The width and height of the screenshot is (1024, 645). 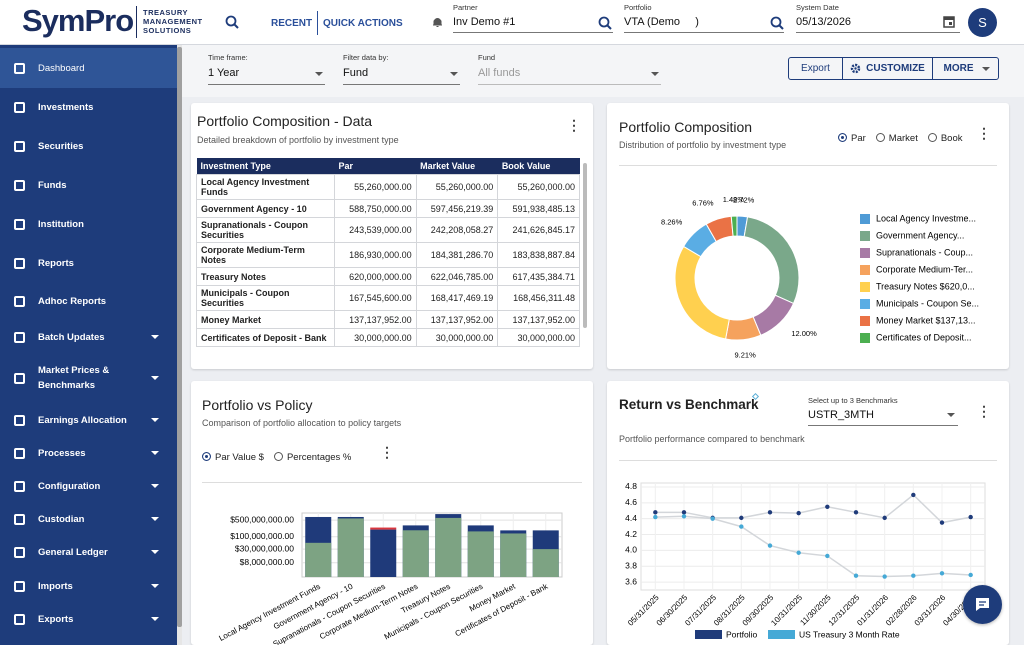 What do you see at coordinates (88, 586) in the screenshot?
I see `nav-item: Imports` at bounding box center [88, 586].